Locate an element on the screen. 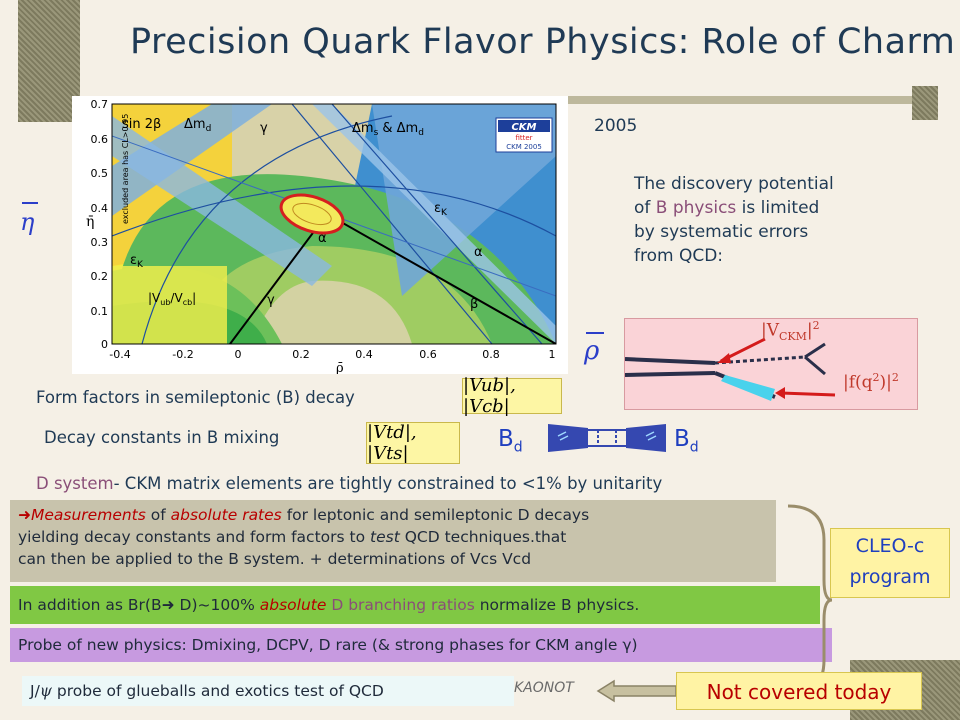 The image size is (960, 720). left-arrow-icon is located at coordinates (636, 691).